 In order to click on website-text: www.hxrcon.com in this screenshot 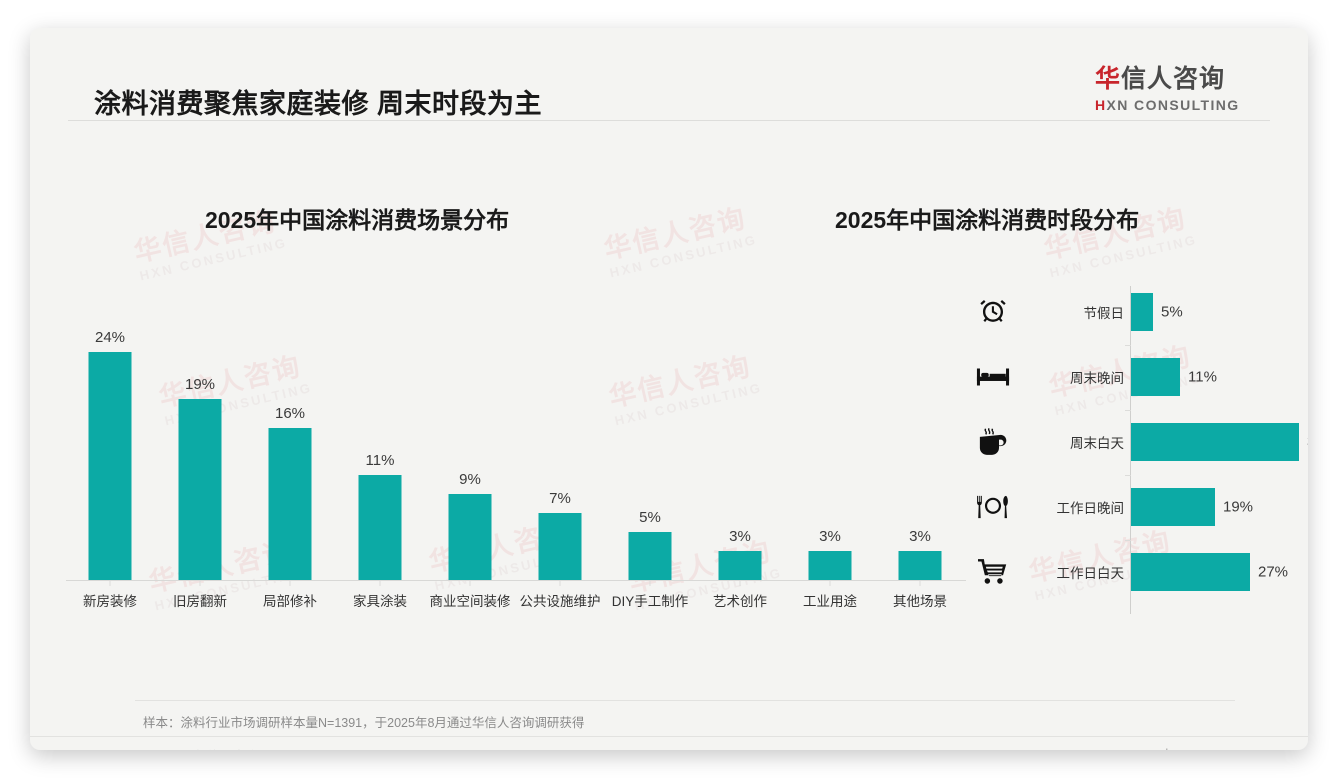, I will do `click(1183, 748)`.